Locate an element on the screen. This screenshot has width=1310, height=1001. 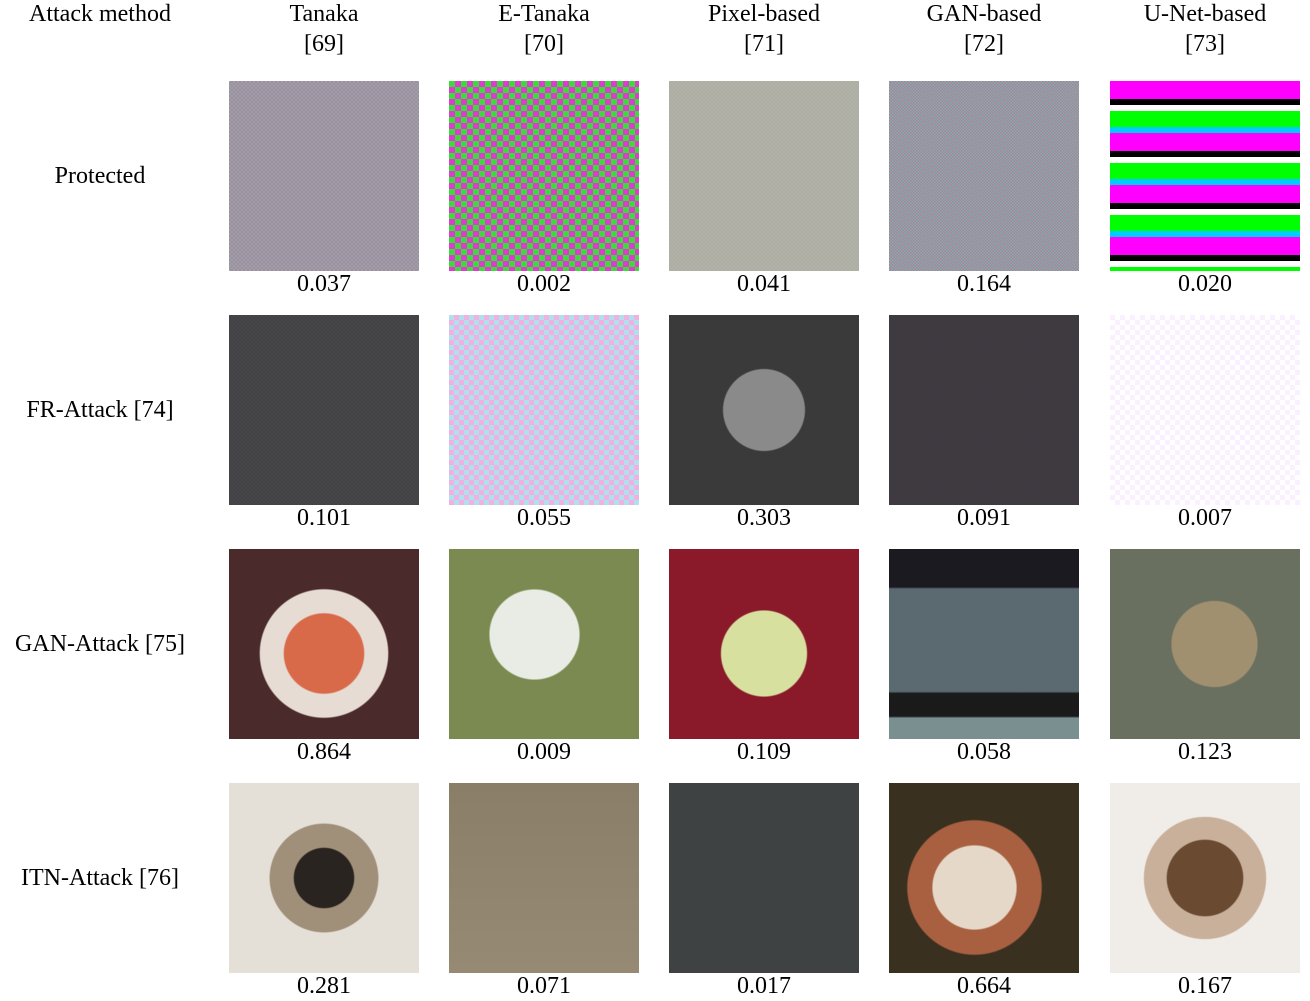
score: 0.091 is located at coordinates (984, 518).